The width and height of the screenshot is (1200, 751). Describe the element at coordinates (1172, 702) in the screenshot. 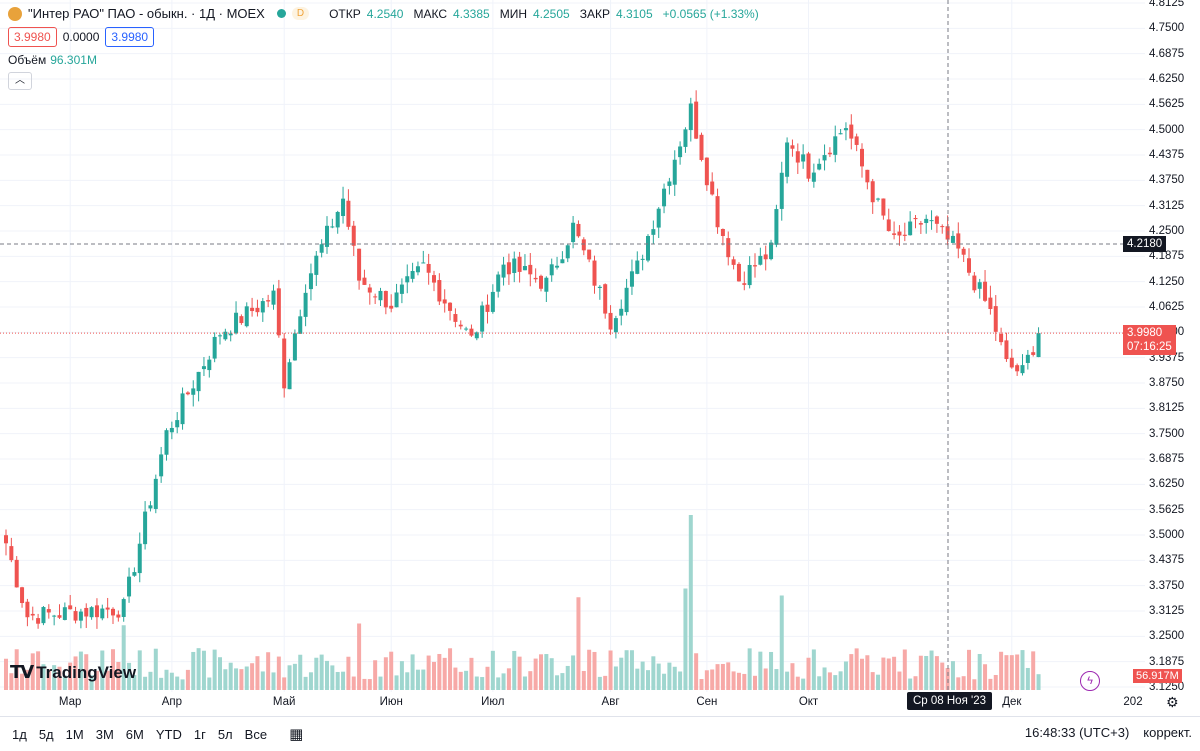

I see `settings-gear-icon: ⚙` at that location.